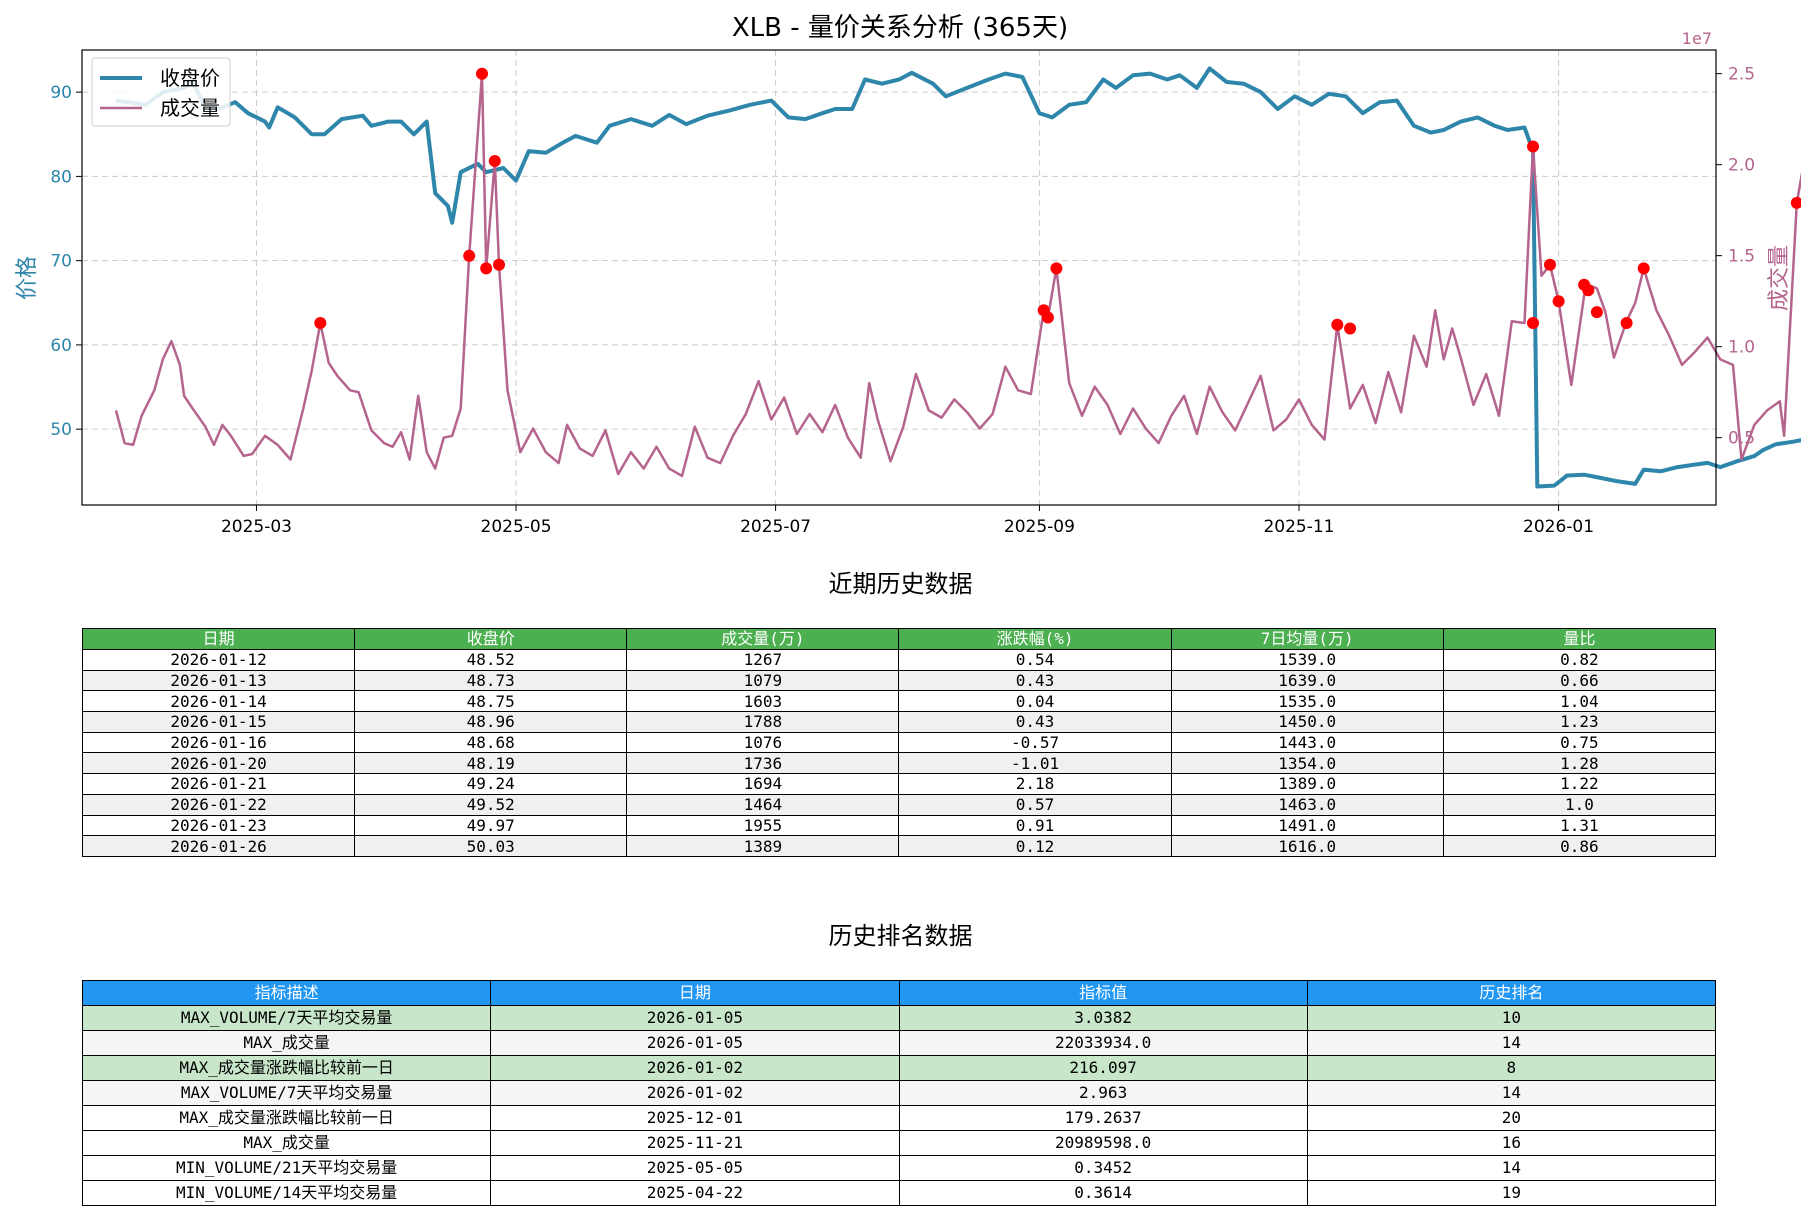  What do you see at coordinates (1035, 742) in the screenshot?
I see `history-cell: -0.57` at bounding box center [1035, 742].